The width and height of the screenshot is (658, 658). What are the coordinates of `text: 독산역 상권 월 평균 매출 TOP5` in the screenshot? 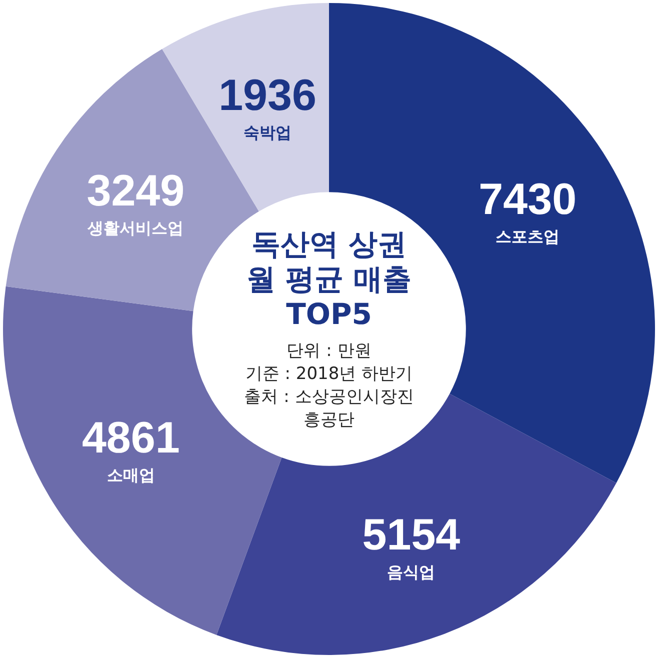 It's located at (329, 279).